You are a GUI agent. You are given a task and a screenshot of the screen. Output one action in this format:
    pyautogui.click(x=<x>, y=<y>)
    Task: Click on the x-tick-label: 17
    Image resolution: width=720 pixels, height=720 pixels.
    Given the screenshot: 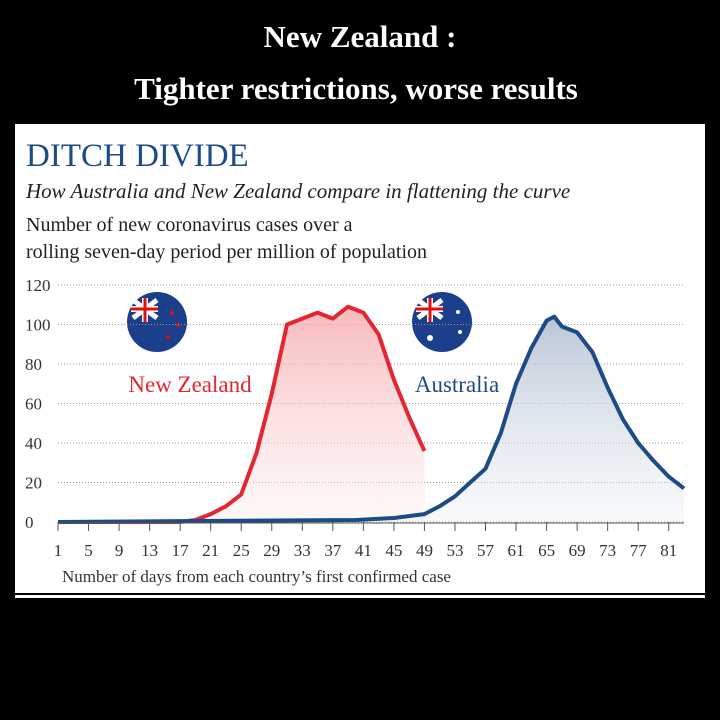 What is the action you would take?
    pyautogui.click(x=181, y=550)
    